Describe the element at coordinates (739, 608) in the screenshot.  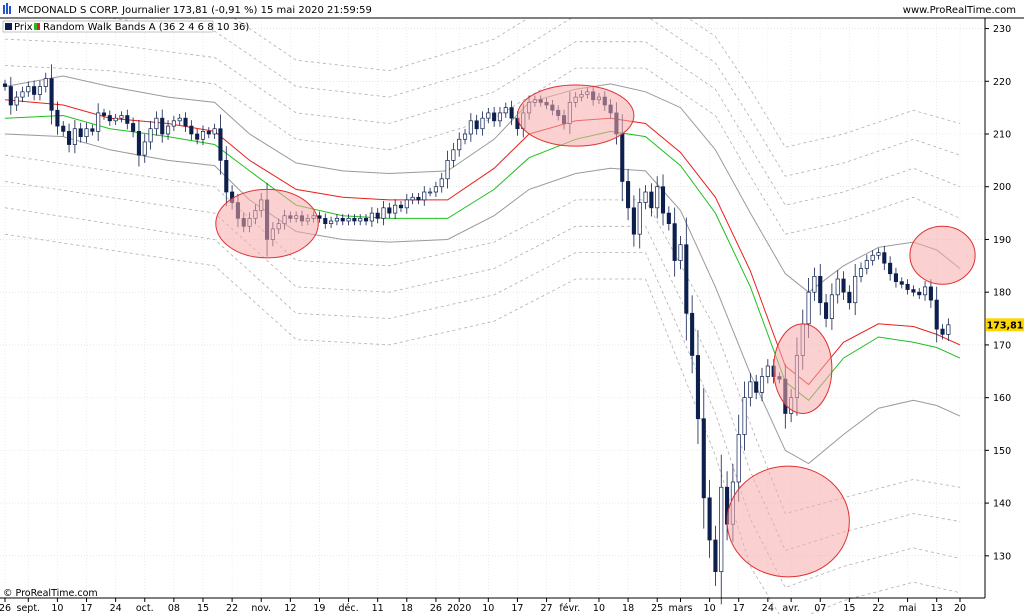
I see `x-tick-label: 17` at that location.